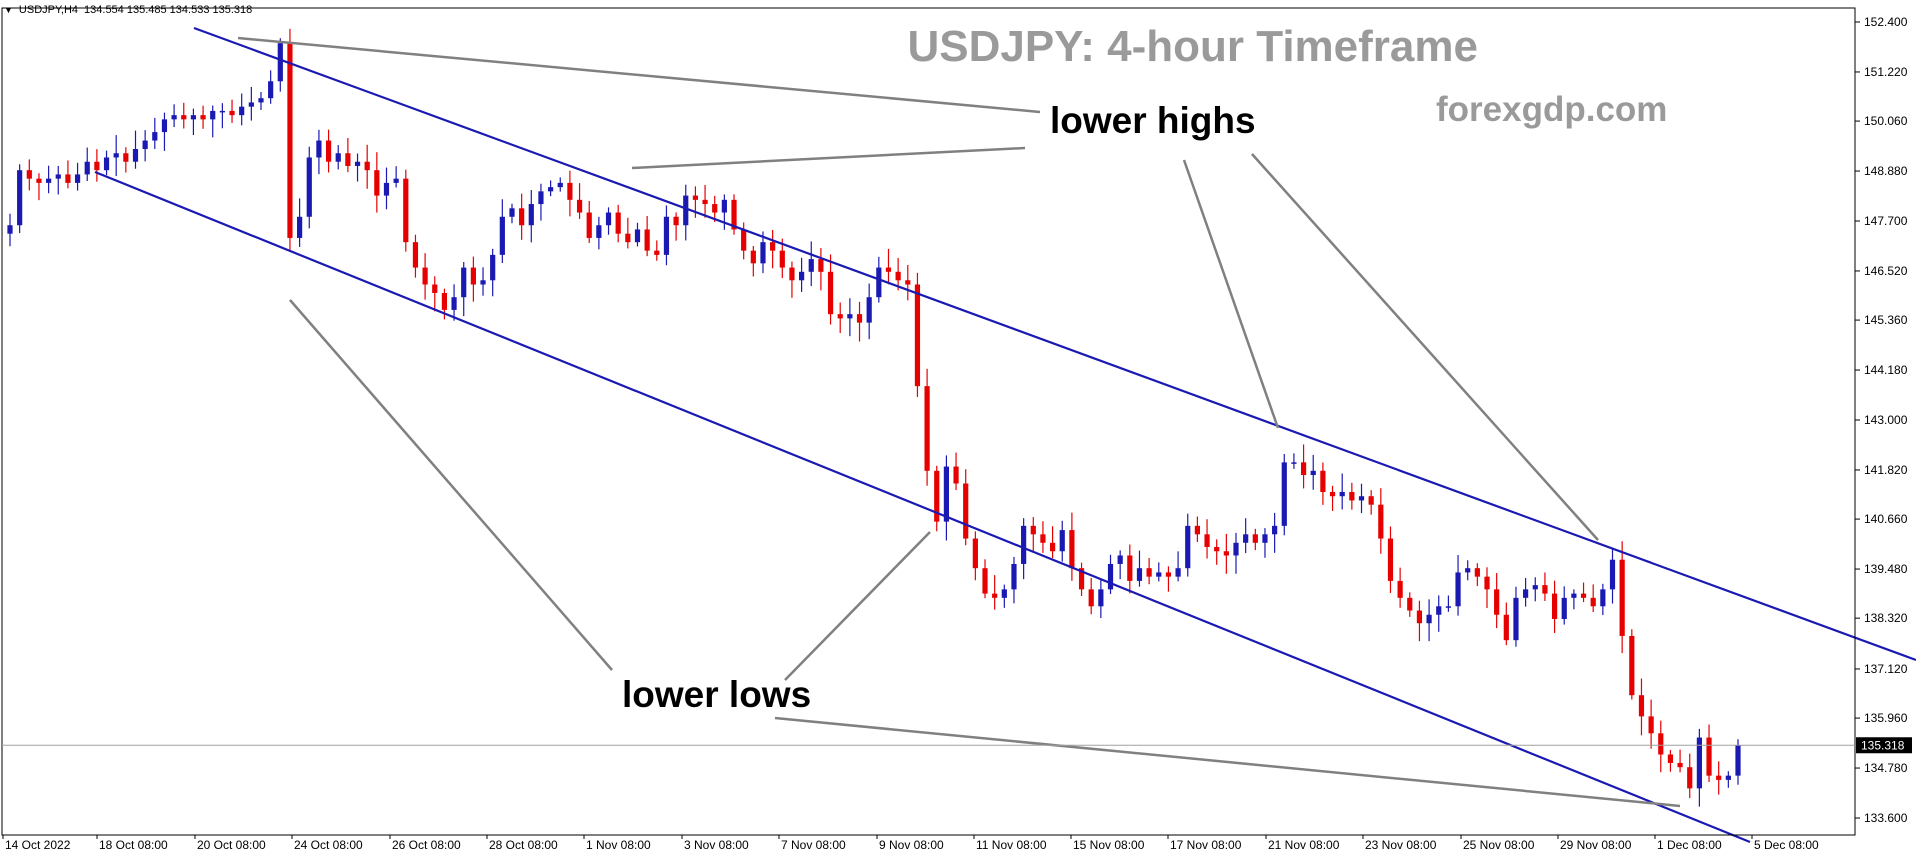 The image size is (1916, 855). I want to click on annotation-lower-lows: lower lows, so click(717, 694).